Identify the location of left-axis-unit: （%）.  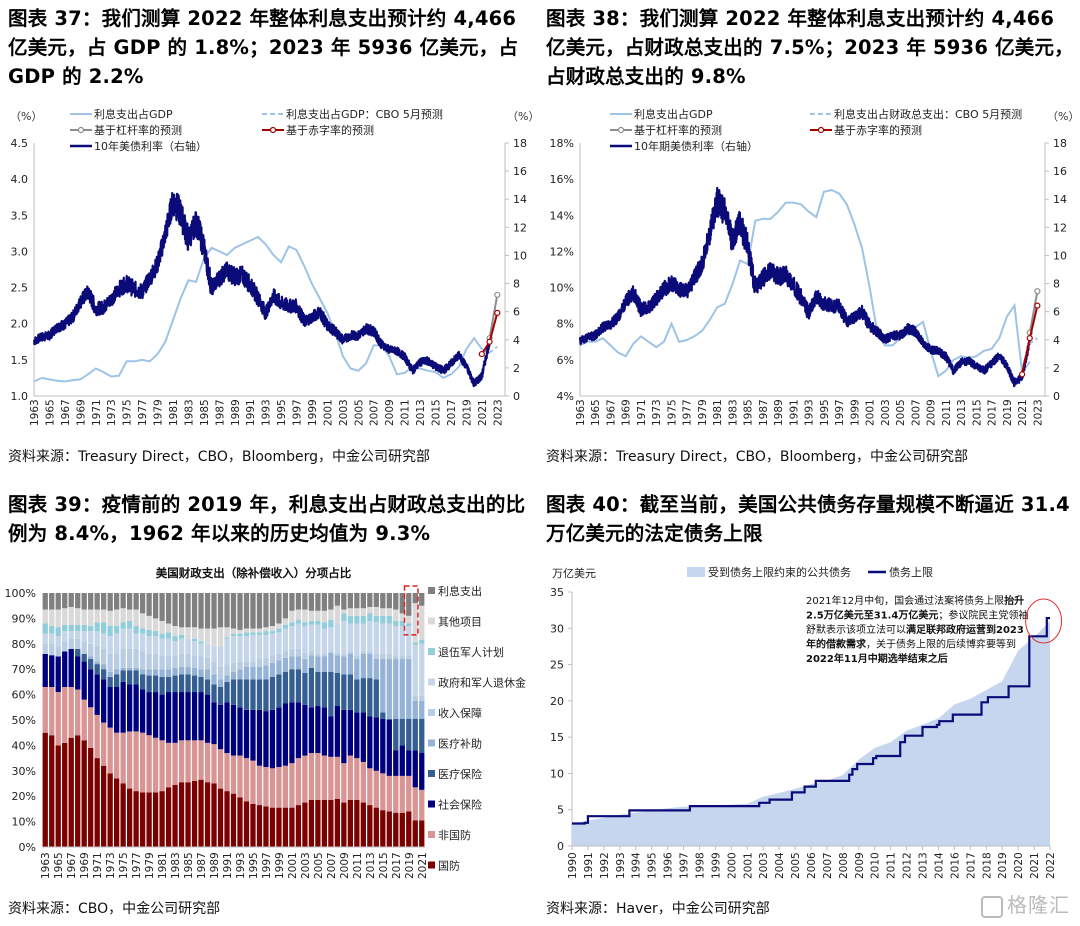
(26, 116).